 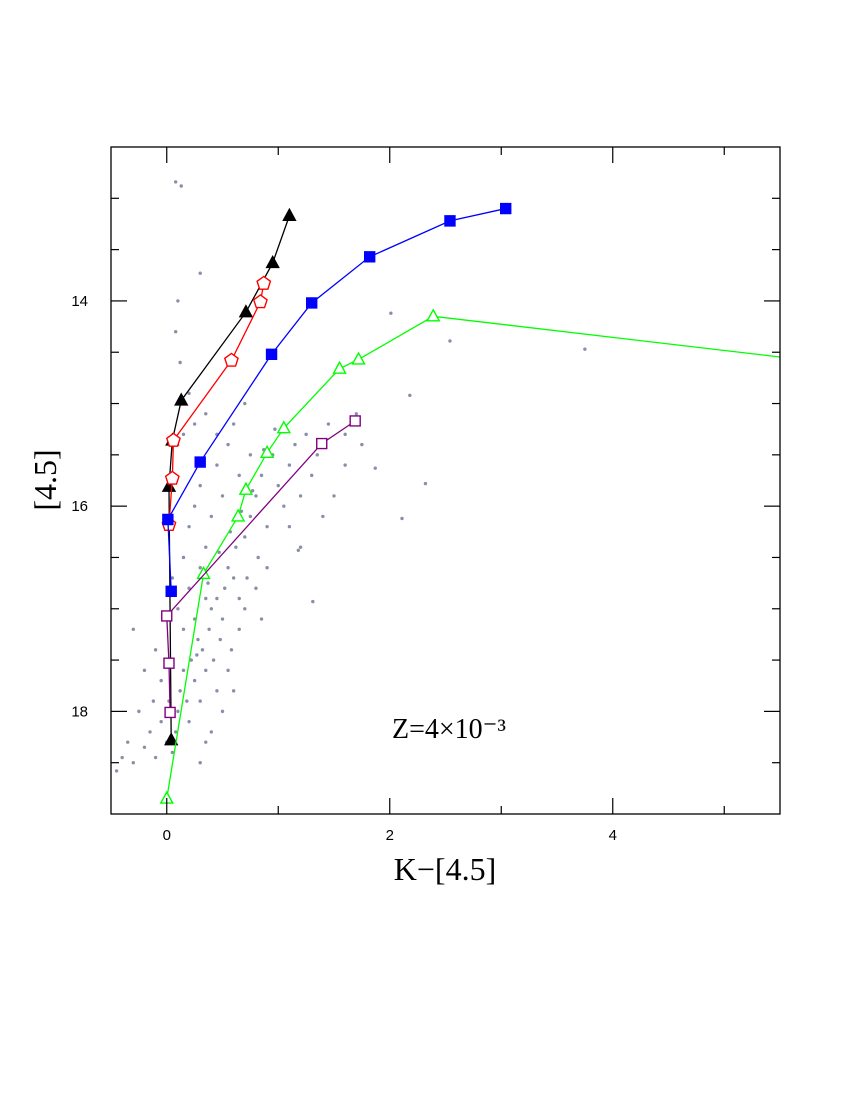 What do you see at coordinates (79, 506) in the screenshot?
I see `y-tick-label: 16` at bounding box center [79, 506].